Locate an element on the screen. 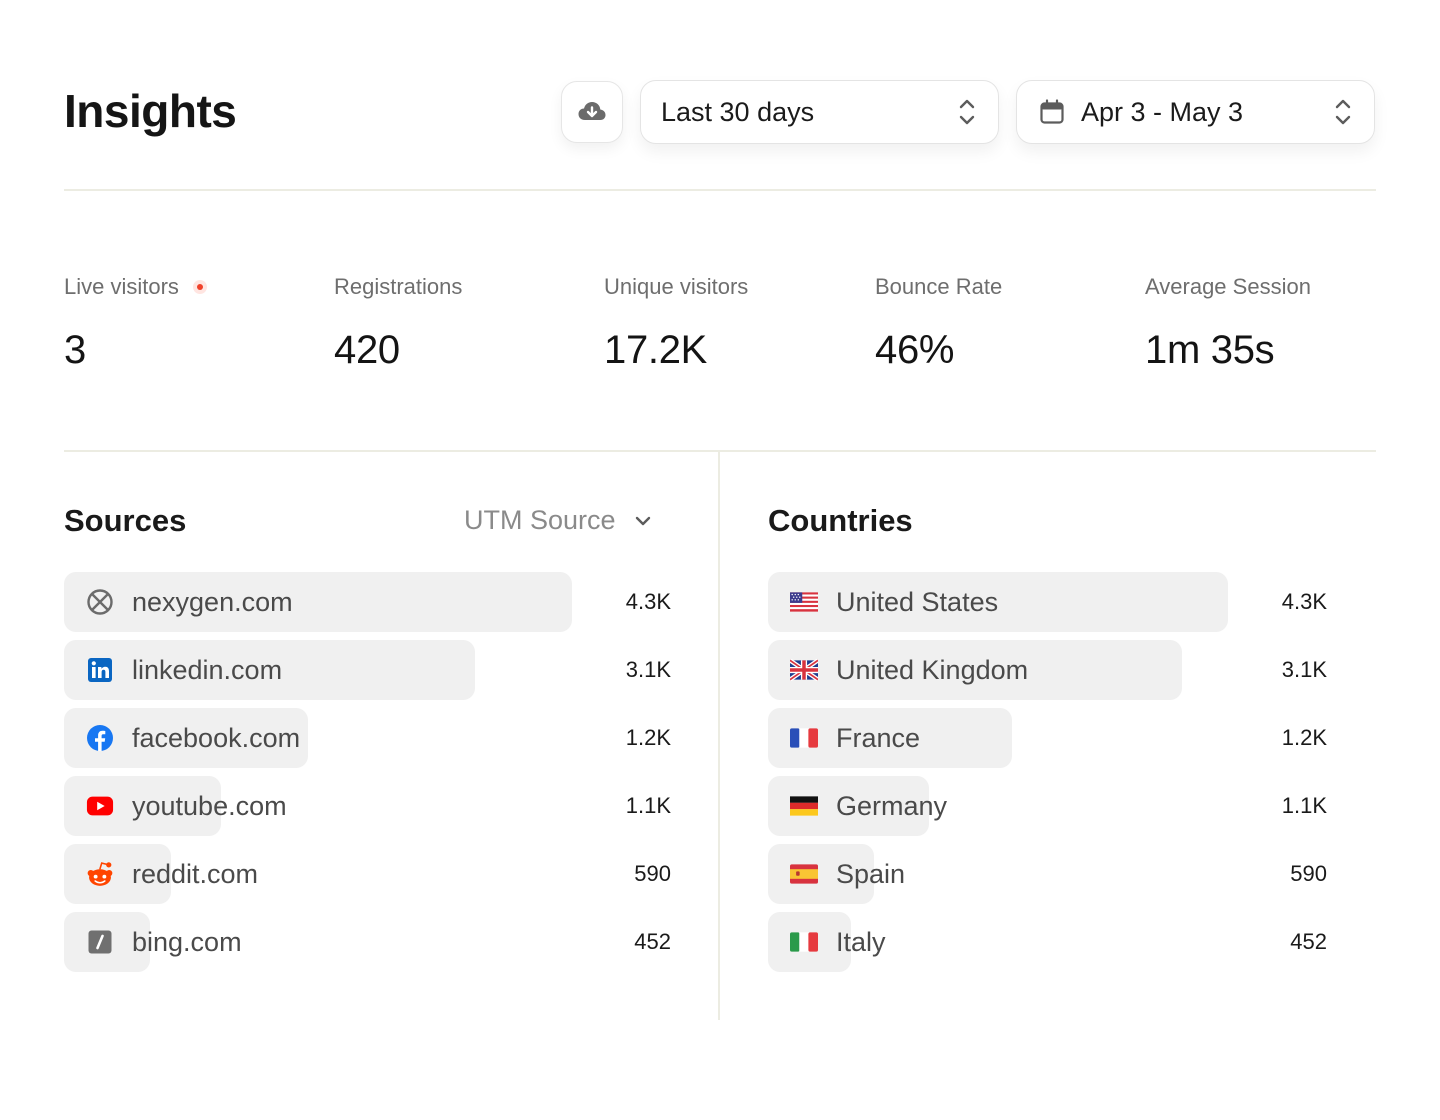 The height and width of the screenshot is (1120, 1440). stat-label: Registrations is located at coordinates (398, 286).